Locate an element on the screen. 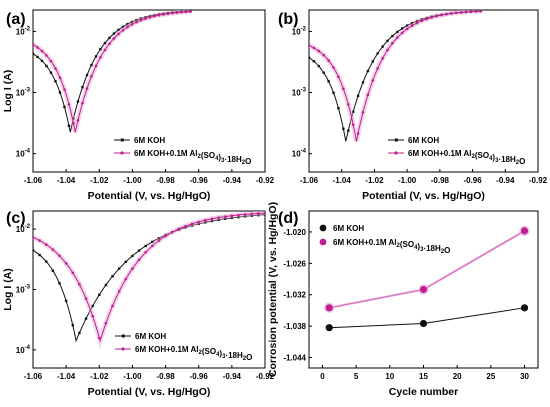 This screenshot has width=550, height=407. y-axis-title: Corrosion potential (V, vs. Hg/HgO) is located at coordinates (273, 289).